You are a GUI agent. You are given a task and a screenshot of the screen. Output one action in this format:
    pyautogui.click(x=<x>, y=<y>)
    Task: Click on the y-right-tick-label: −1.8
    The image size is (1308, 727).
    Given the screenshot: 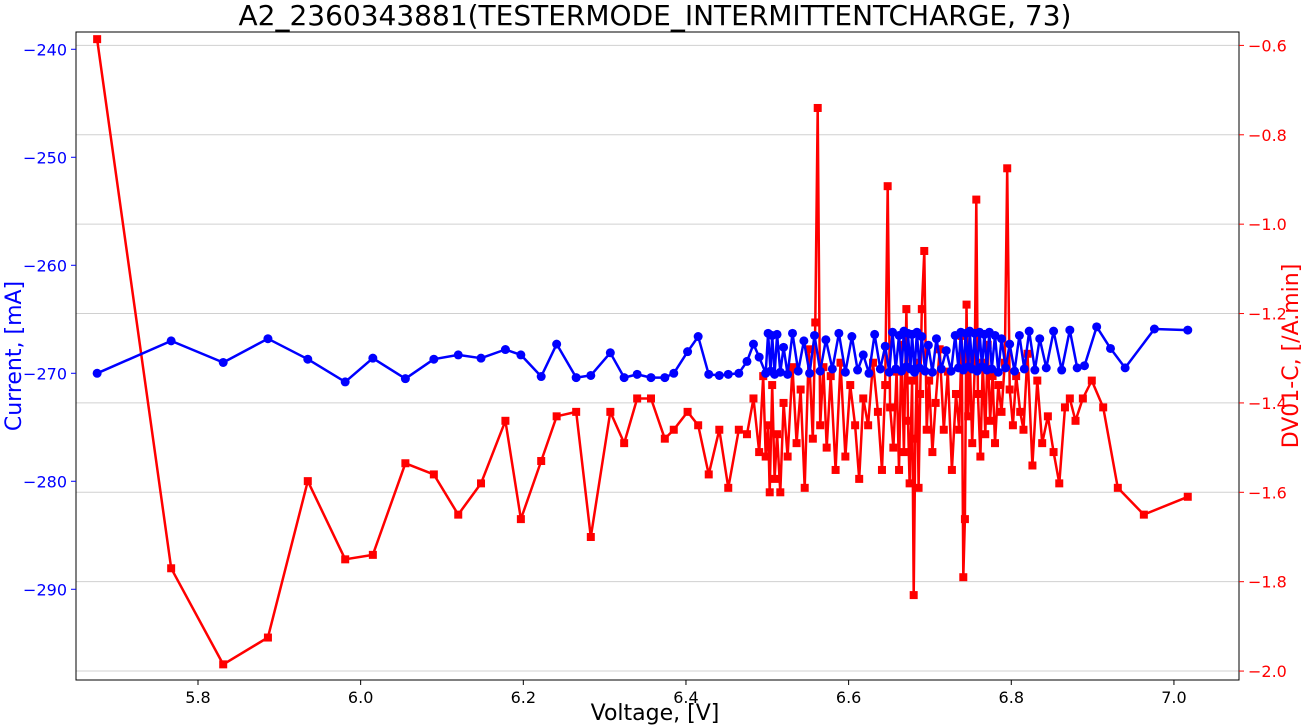 What is the action you would take?
    pyautogui.click(x=1267, y=582)
    